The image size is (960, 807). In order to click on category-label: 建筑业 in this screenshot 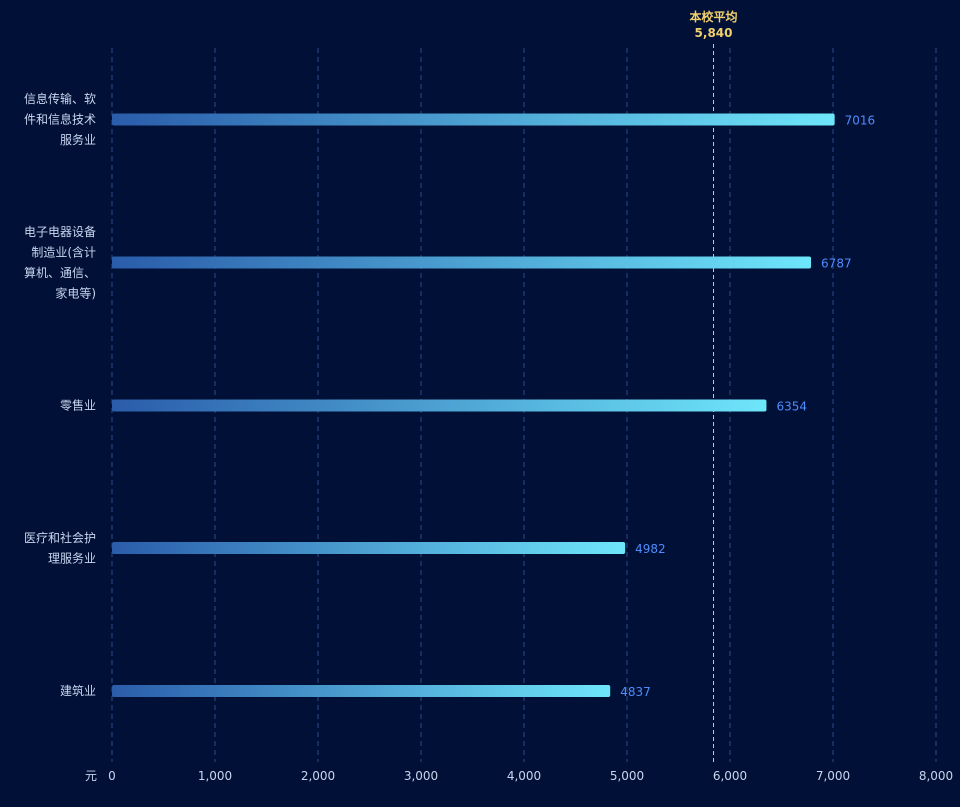, I will do `click(78, 690)`.